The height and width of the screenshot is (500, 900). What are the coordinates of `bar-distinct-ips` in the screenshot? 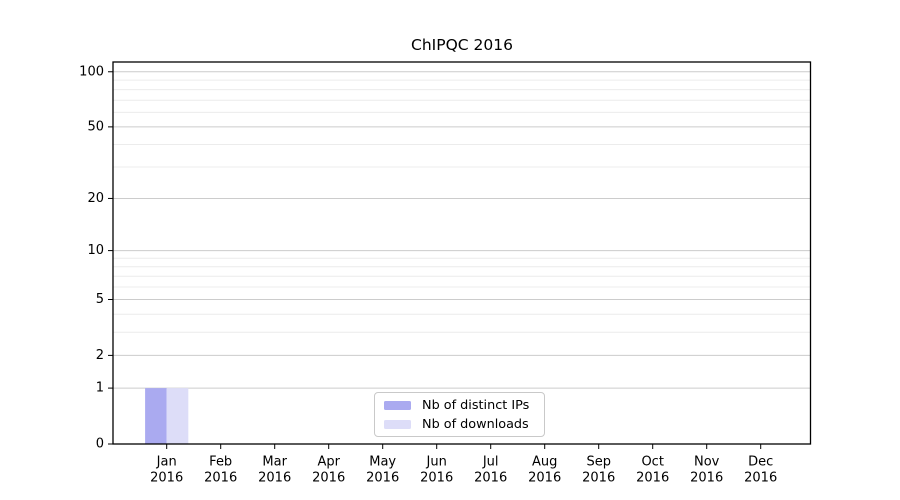 It's located at (156, 416).